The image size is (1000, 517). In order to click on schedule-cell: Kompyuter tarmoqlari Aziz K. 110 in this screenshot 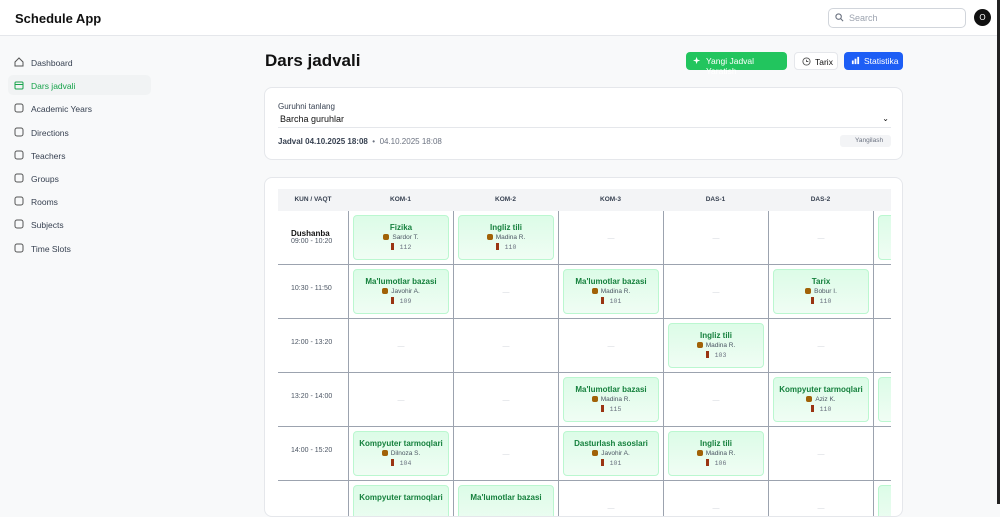, I will do `click(820, 400)`.